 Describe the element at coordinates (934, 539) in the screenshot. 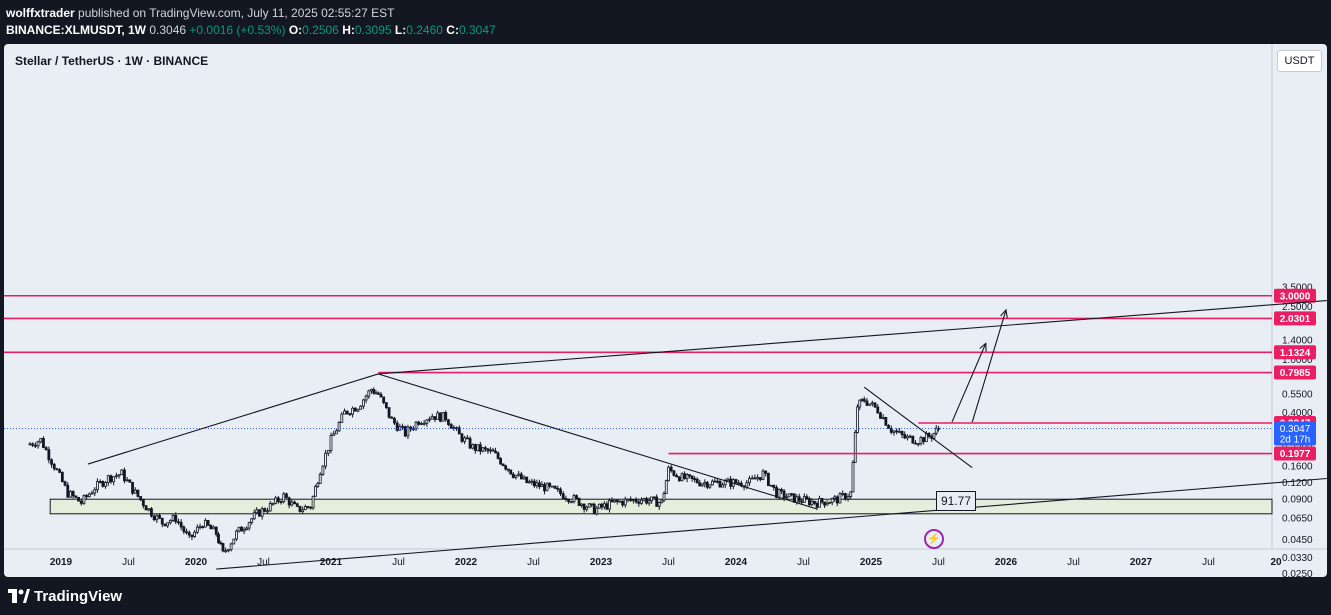

I see `lightning-icon: ⚡` at that location.